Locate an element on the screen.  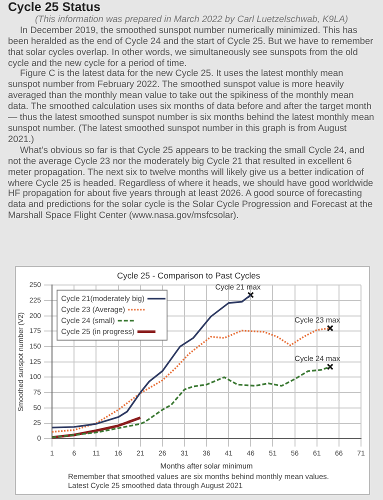
text: Figure C is the latest data for the new Cycle 25. It uses the latest monthly mean sunspot number from February 2022. The smoothed sunspot value is more heavily averaged than the monthly mean value to take out the spikiness of the monthly mean data. The smoothed calculation uses six months of data before and after the target month — thus the latest smoothed sunspot number is six months behind the latest monthly mean sunspot number. (The latest smoothed sunspot number in this graph is from August 2021.) is located at coordinates (191, 106).